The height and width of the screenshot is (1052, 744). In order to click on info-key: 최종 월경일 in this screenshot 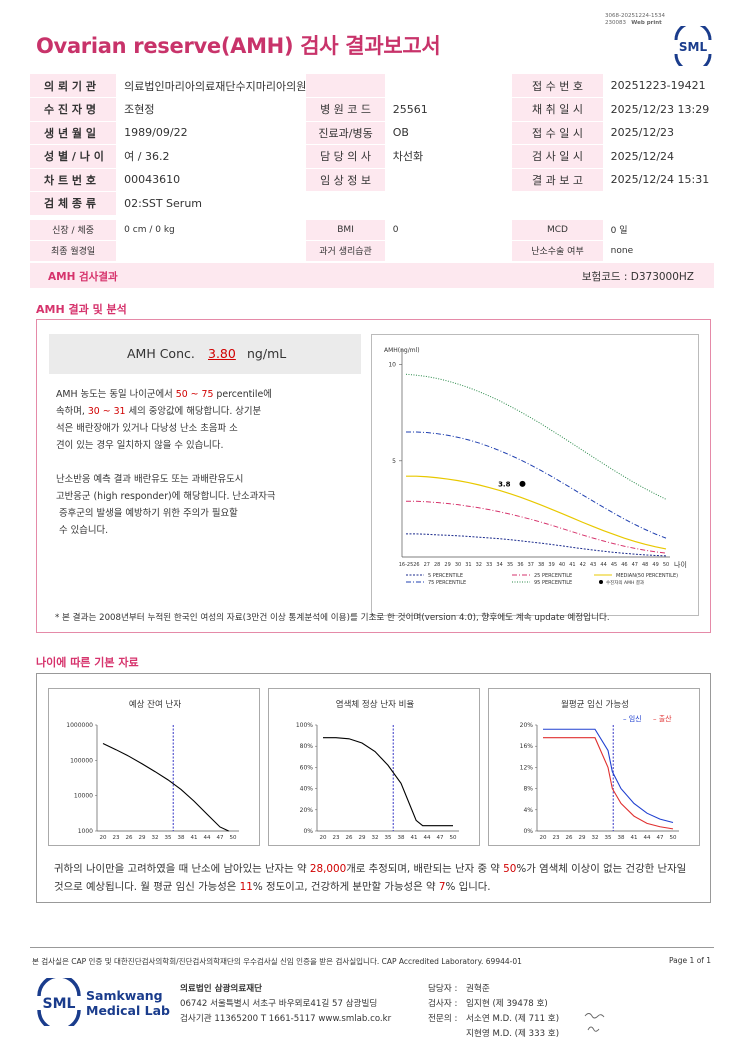, I will do `click(73, 251)`.